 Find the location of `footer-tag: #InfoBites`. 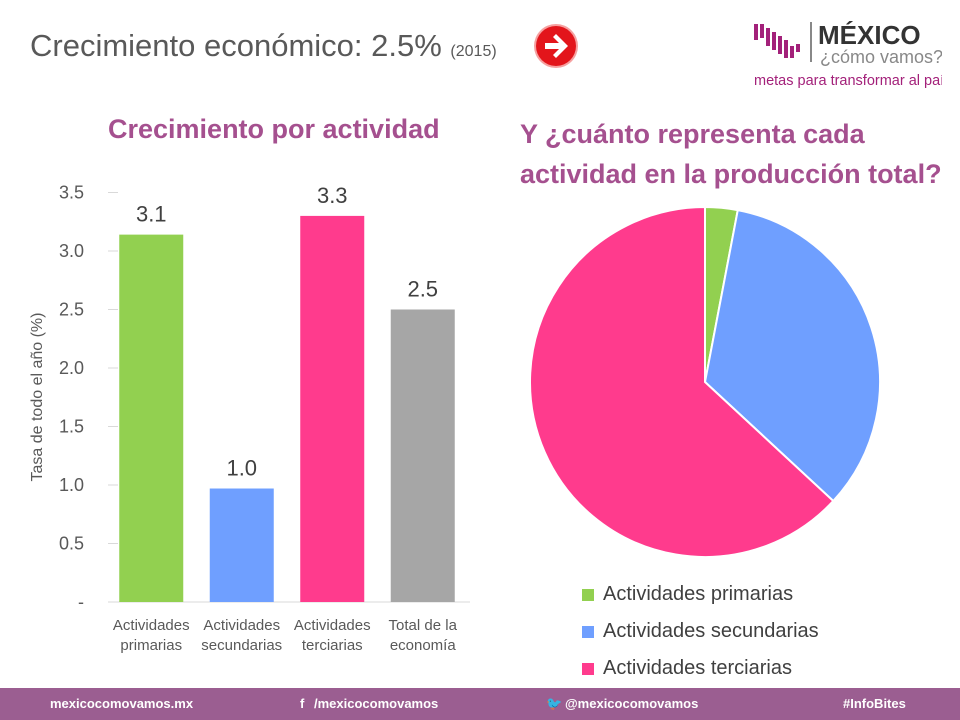

footer-tag: #InfoBites is located at coordinates (874, 703).